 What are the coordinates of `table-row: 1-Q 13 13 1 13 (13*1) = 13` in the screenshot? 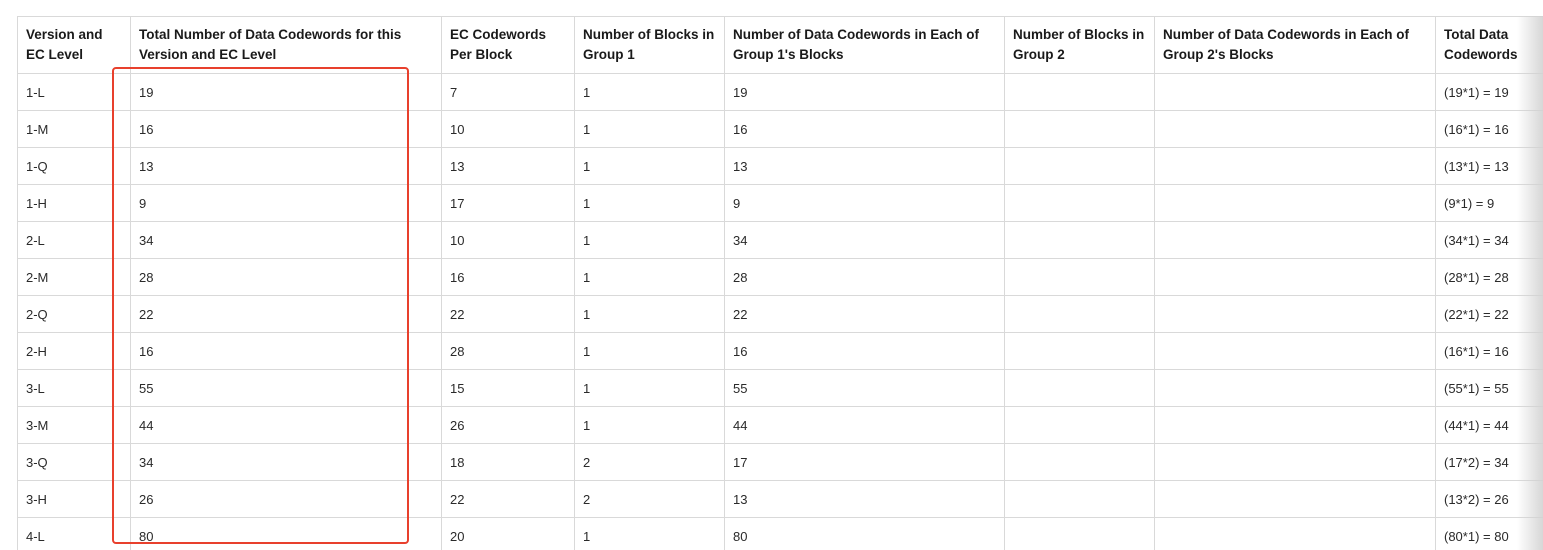 It's located at (780, 166).